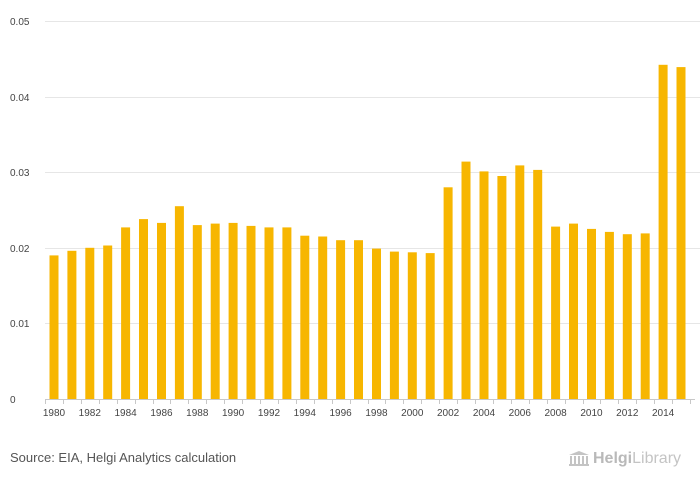 The image size is (700, 483). Describe the element at coordinates (20, 22) in the screenshot. I see `y-tick-label: 0.05` at that location.